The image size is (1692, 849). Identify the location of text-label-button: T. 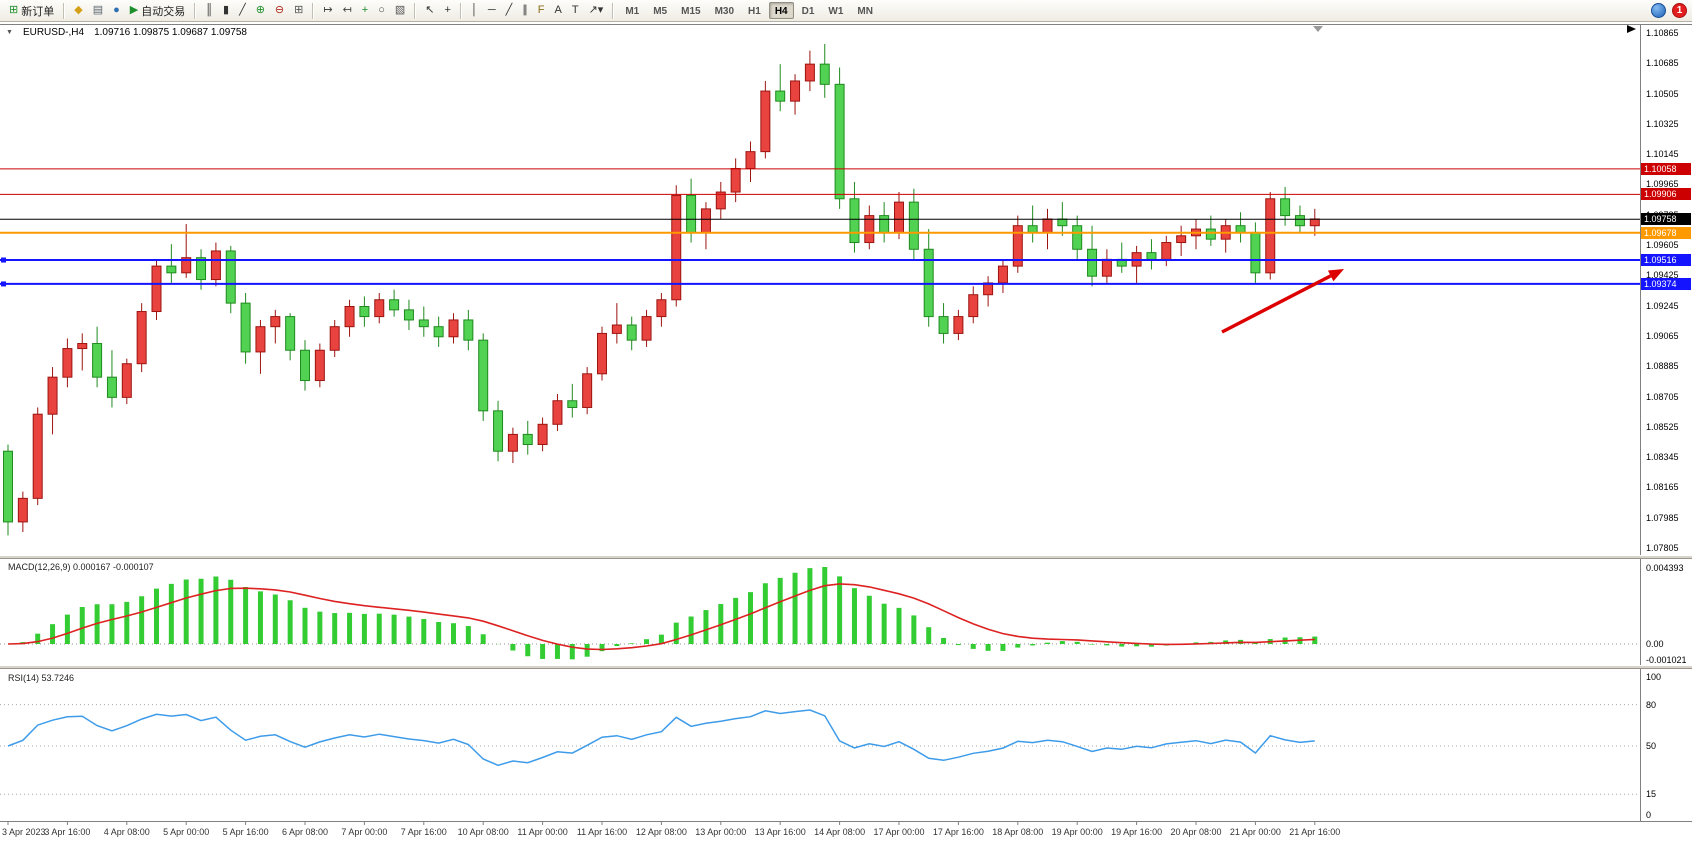
(575, 11).